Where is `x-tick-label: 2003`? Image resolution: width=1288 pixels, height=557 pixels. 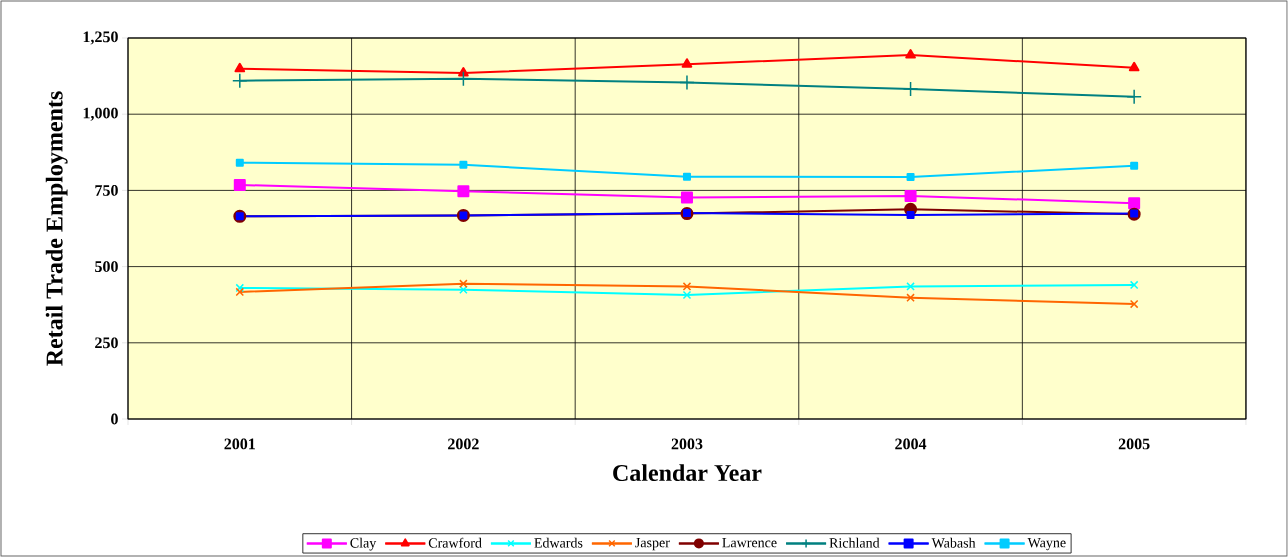 x-tick-label: 2003 is located at coordinates (687, 444).